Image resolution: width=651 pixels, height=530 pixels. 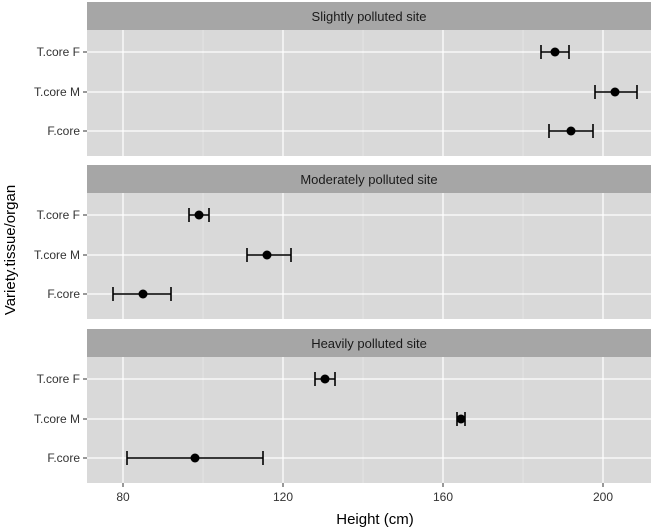 What do you see at coordinates (375, 519) in the screenshot?
I see `x-axis-title: Height (cm)` at bounding box center [375, 519].